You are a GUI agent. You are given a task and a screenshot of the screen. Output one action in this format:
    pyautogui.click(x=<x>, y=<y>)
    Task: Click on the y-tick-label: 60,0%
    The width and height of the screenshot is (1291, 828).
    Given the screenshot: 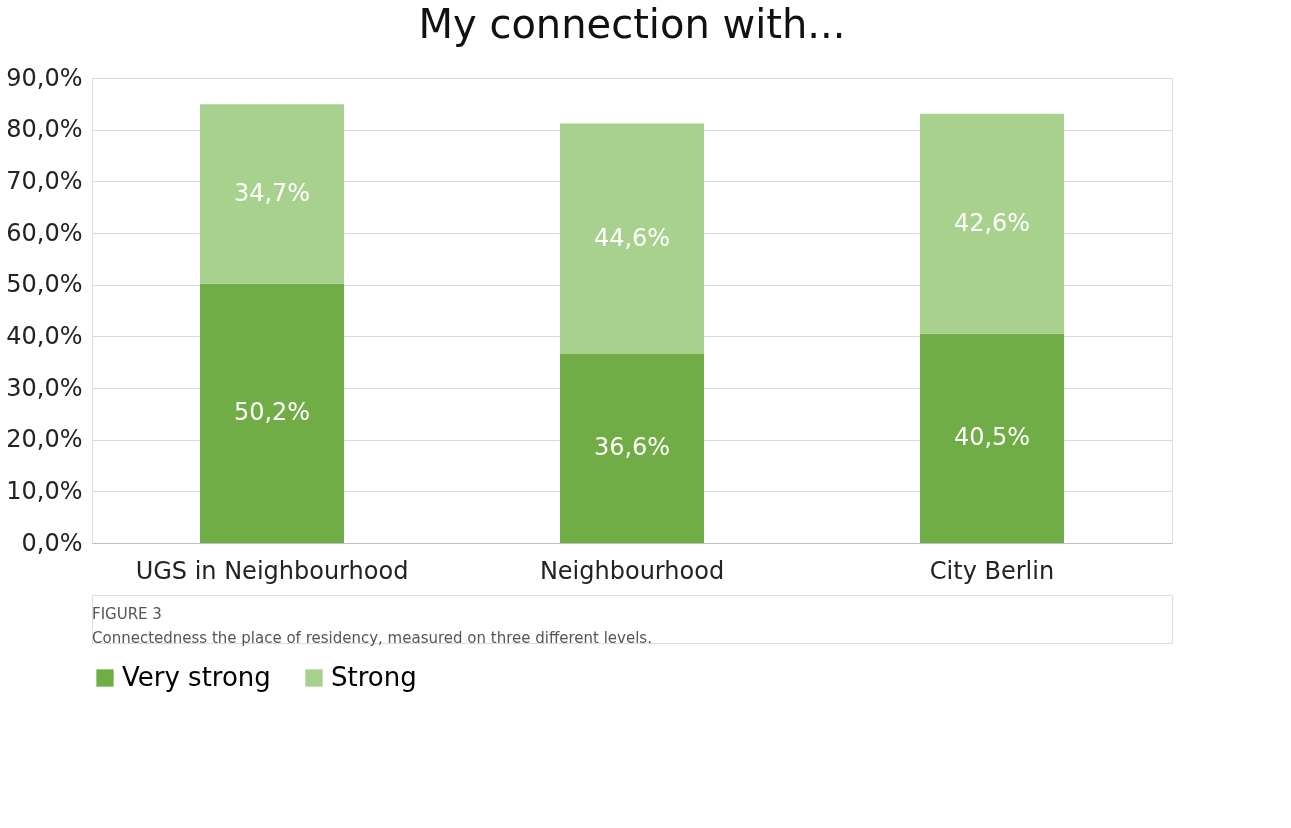 What is the action you would take?
    pyautogui.click(x=44, y=232)
    